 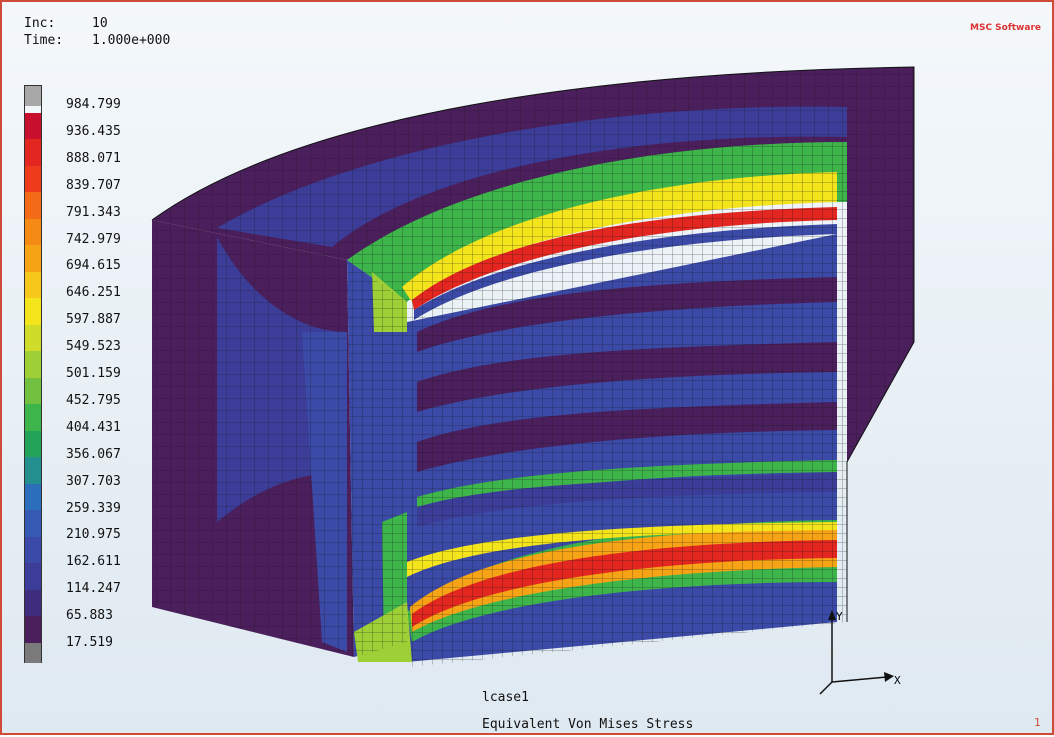 I want to click on legend-value: 694.615, so click(x=93, y=266).